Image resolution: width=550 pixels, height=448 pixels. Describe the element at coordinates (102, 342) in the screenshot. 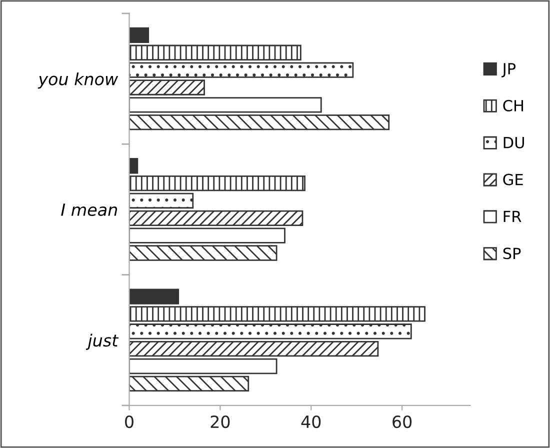

I see `y-tick-label: just` at that location.